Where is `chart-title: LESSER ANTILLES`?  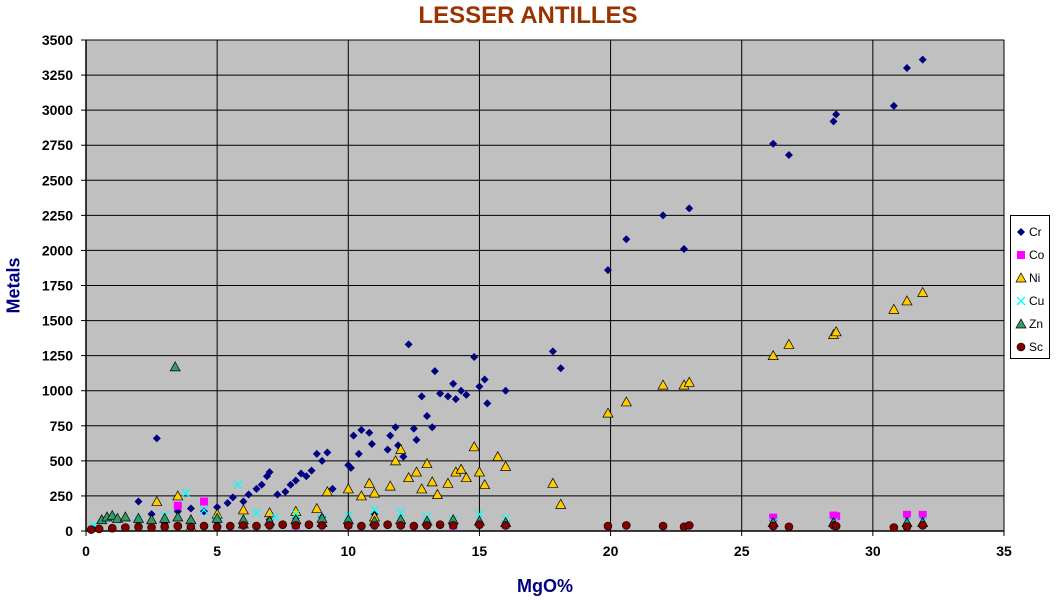 chart-title: LESSER ANTILLES is located at coordinates (528, 15).